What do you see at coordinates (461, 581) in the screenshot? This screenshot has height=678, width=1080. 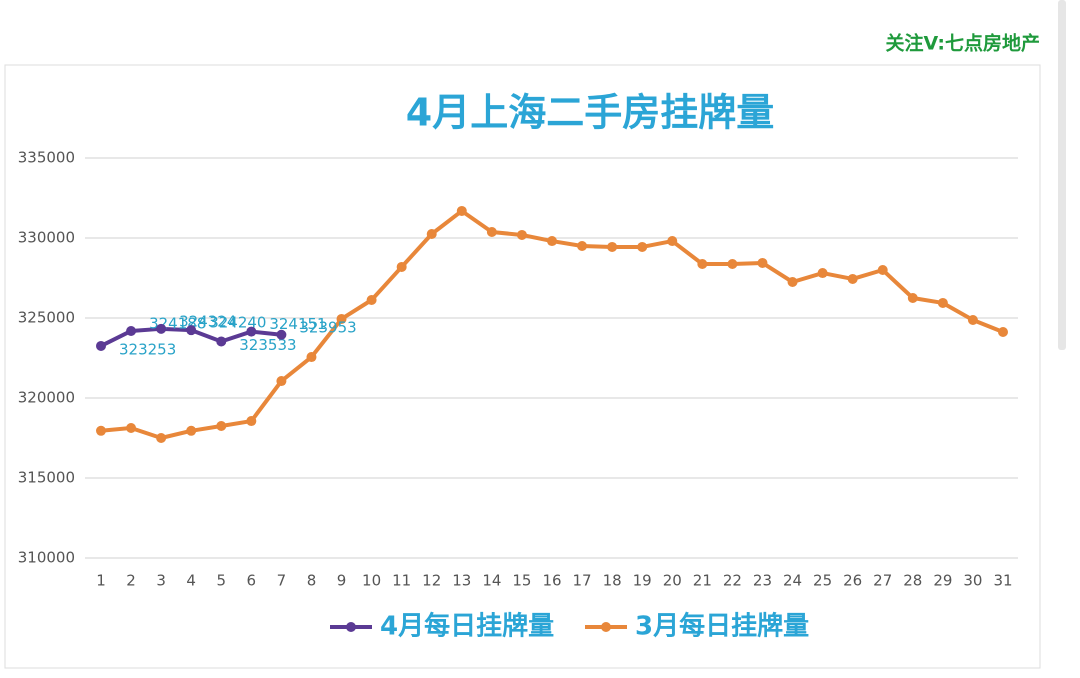 I see `x-tick-label: 13` at bounding box center [461, 581].